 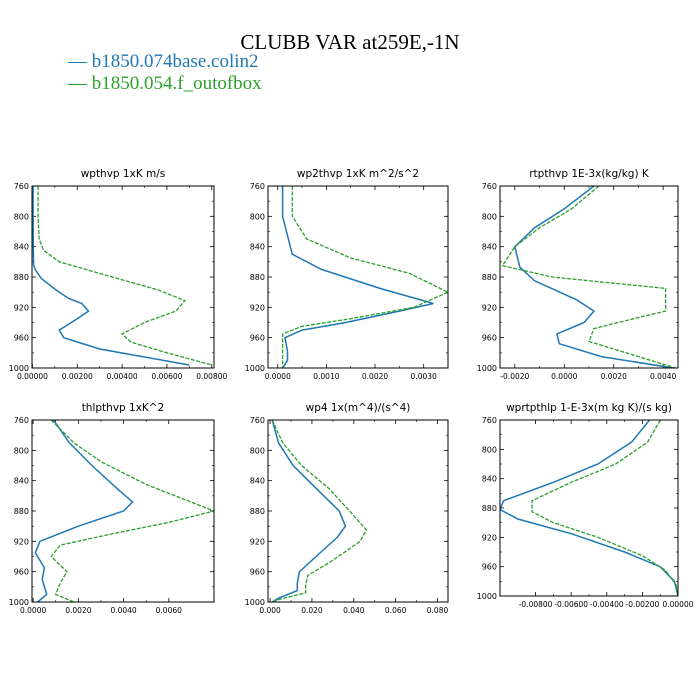 What do you see at coordinates (571, 604) in the screenshot?
I see `x-tick-label: -0.00600` at bounding box center [571, 604].